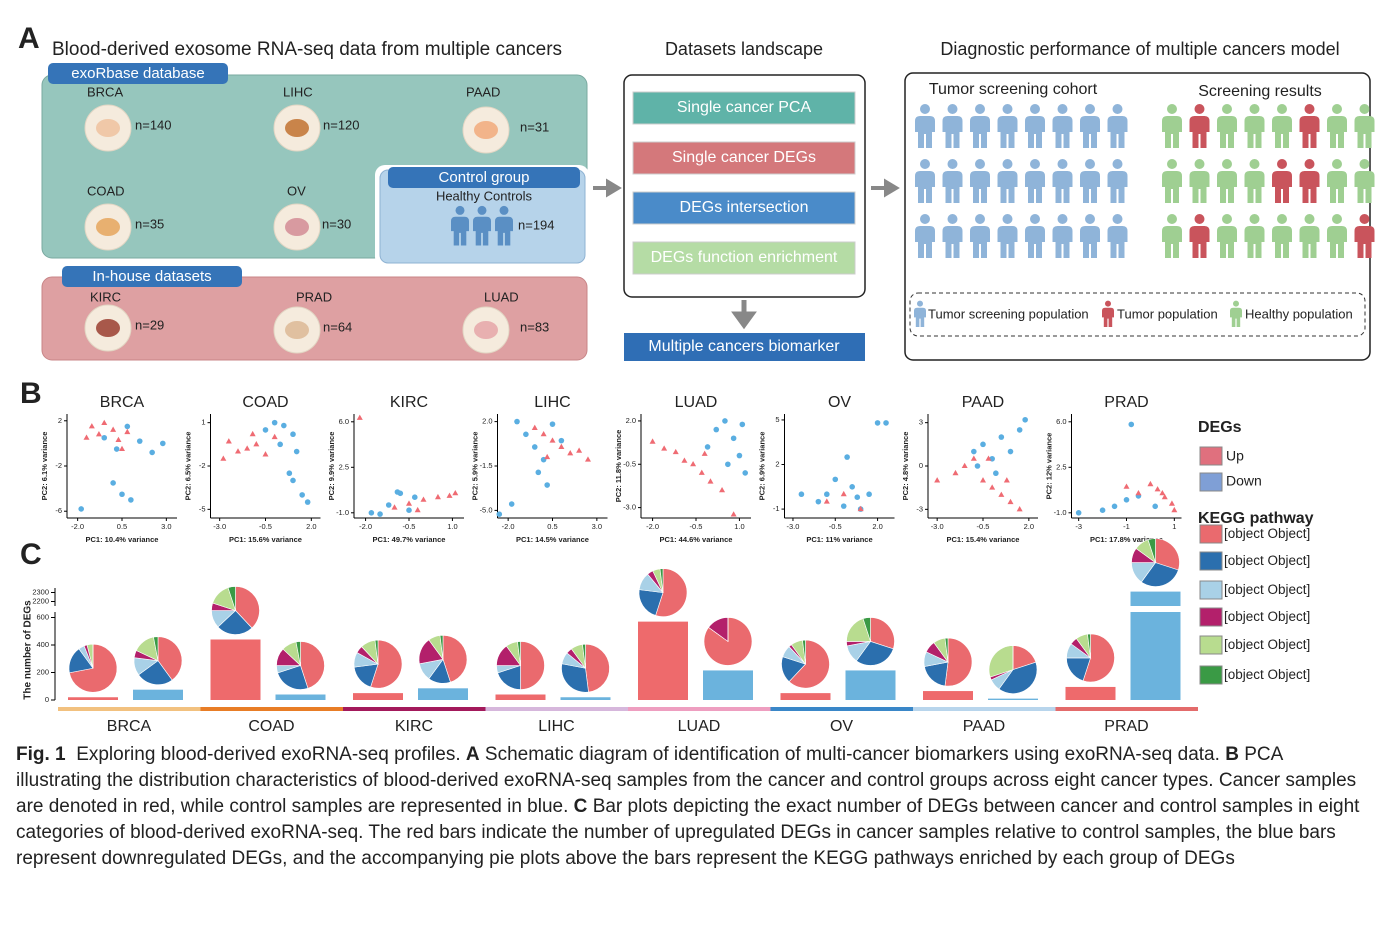 This screenshot has height=932, width=1384. Describe the element at coordinates (106, 190) in the screenshot. I see `cancer-name: COAD` at that location.